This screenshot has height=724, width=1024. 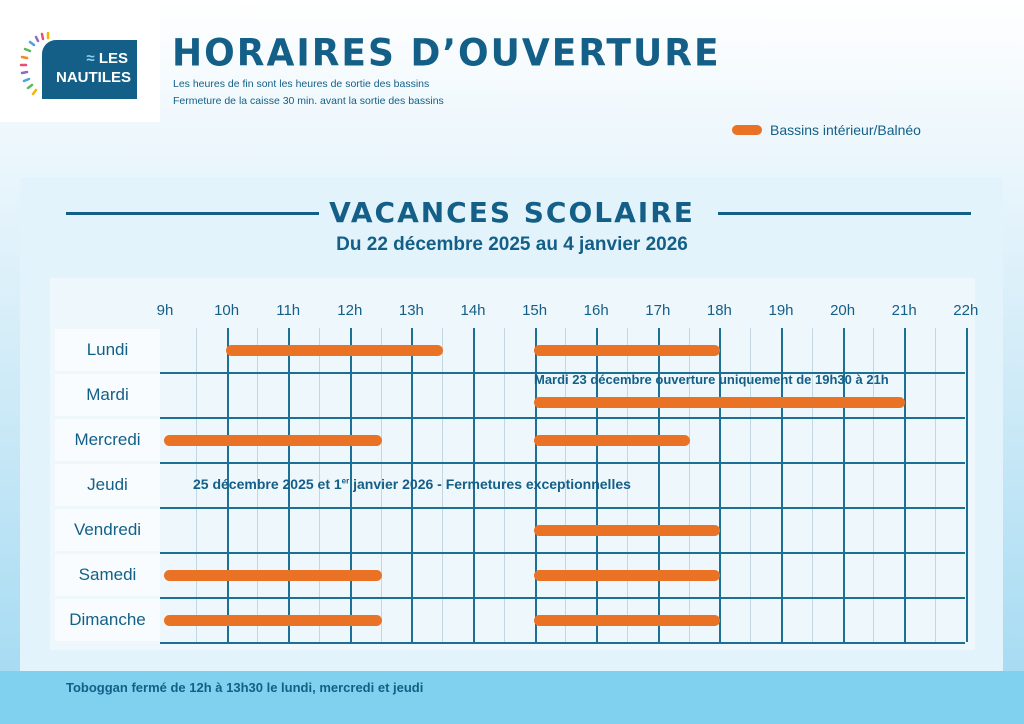 What do you see at coordinates (535, 310) in the screenshot?
I see `hour-label: 15h` at bounding box center [535, 310].